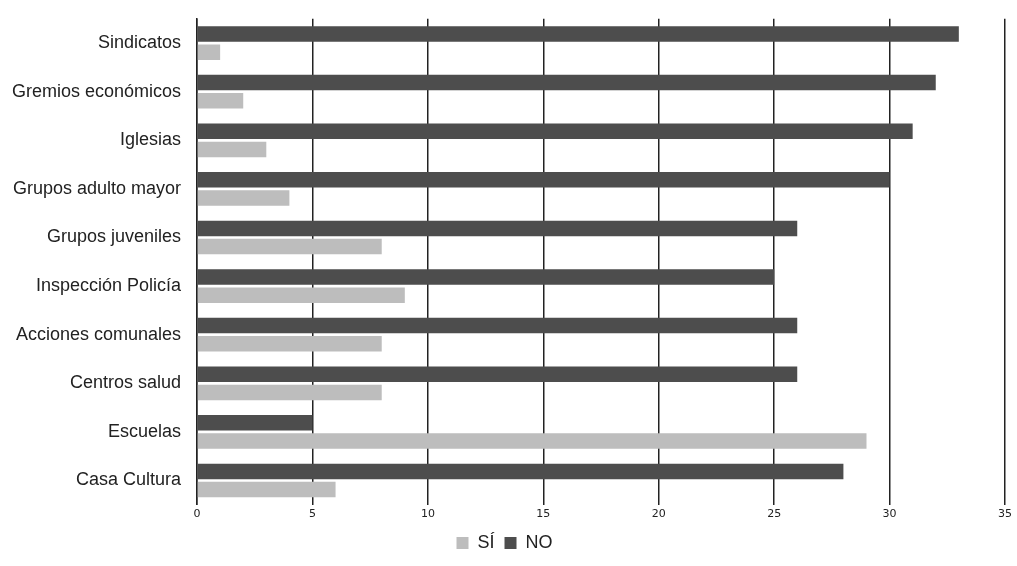 The height and width of the screenshot is (566, 1017). Describe the element at coordinates (889, 514) in the screenshot. I see `x-tick-label: 30` at that location.